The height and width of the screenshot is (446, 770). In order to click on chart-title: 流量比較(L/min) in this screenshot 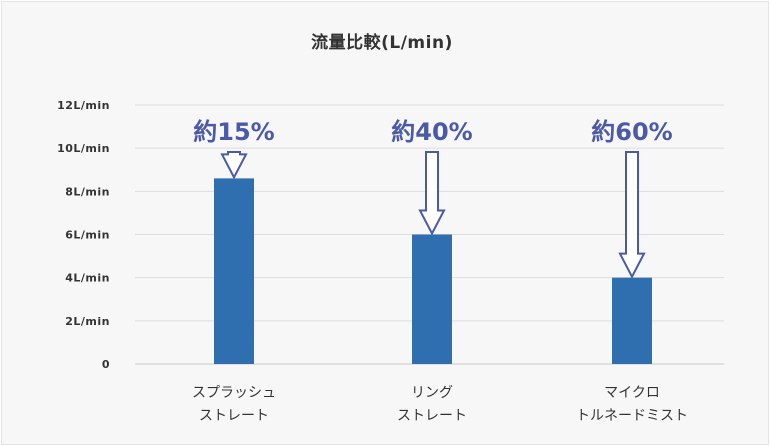, I will do `click(382, 43)`.